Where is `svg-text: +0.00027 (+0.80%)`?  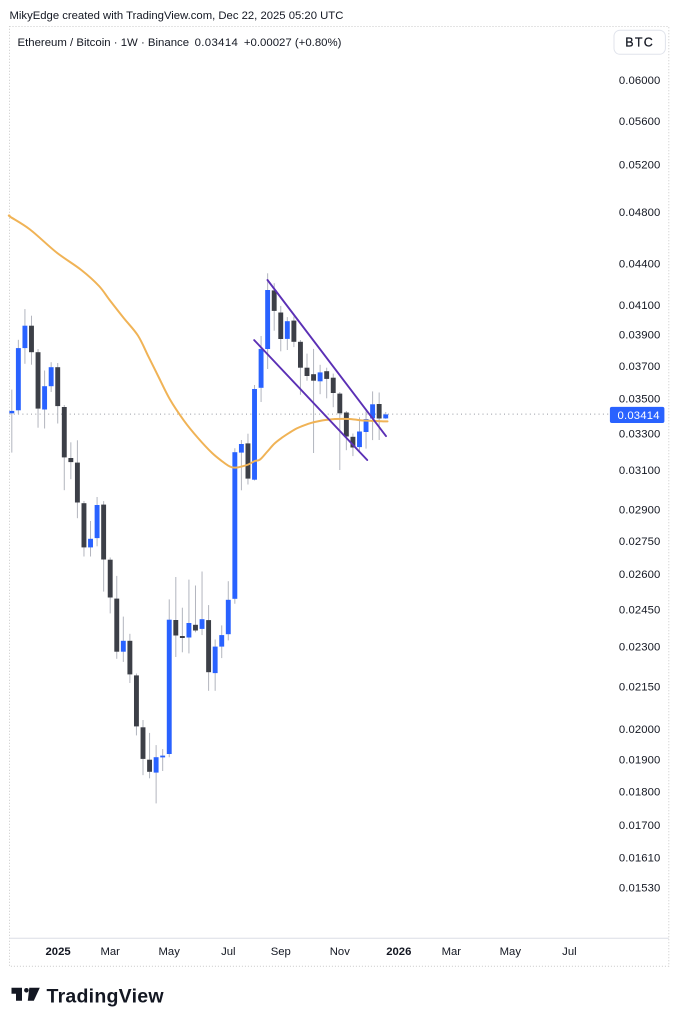
svg-text: +0.00027 (+0.80%) is located at coordinates (293, 43).